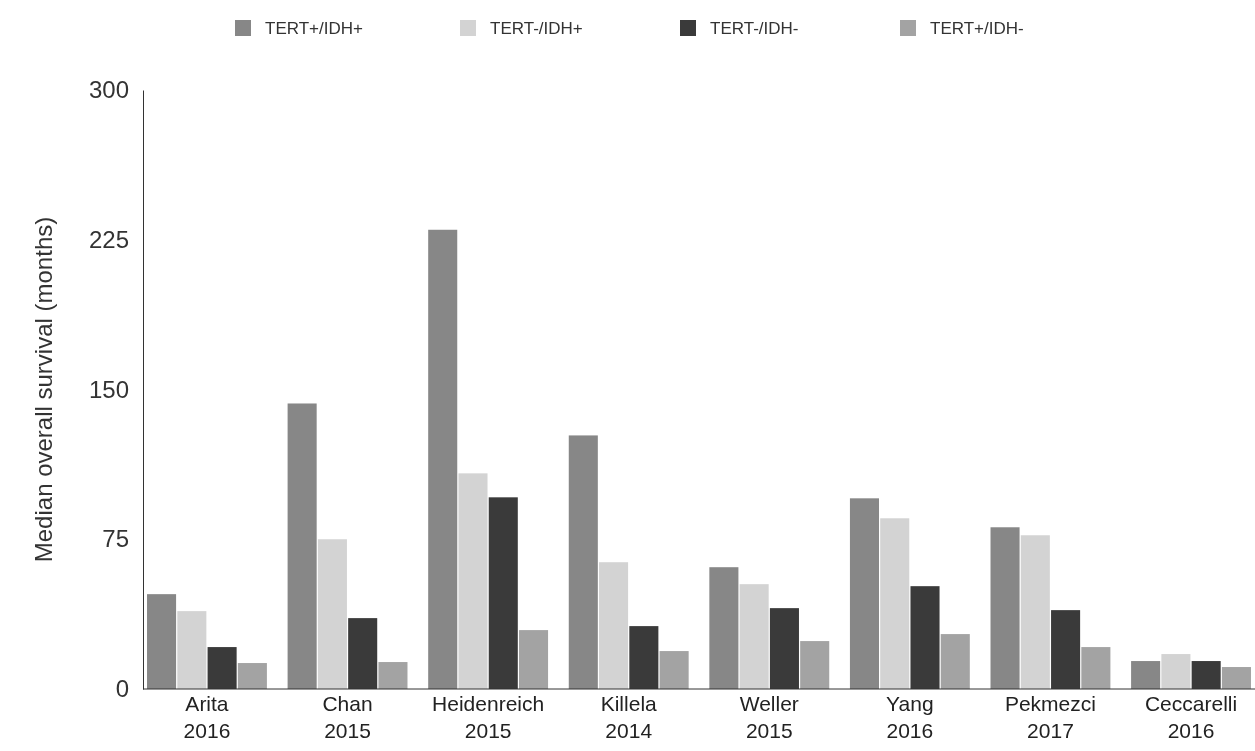 The height and width of the screenshot is (751, 1255). I want to click on y-tick-label: 225, so click(108, 239).